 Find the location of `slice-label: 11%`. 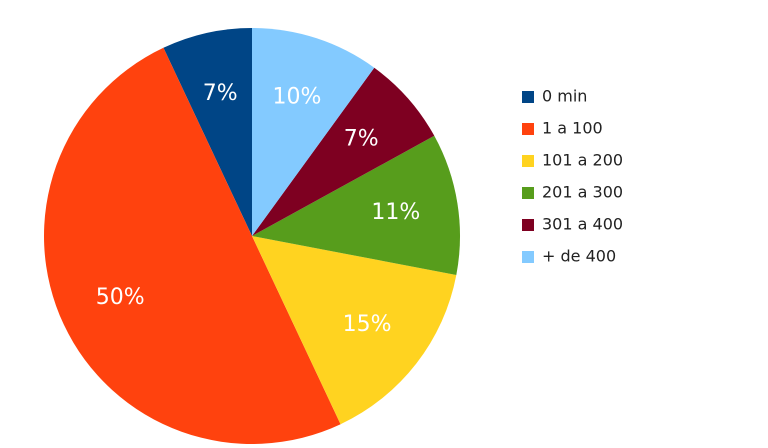

slice-label: 11% is located at coordinates (395, 212).